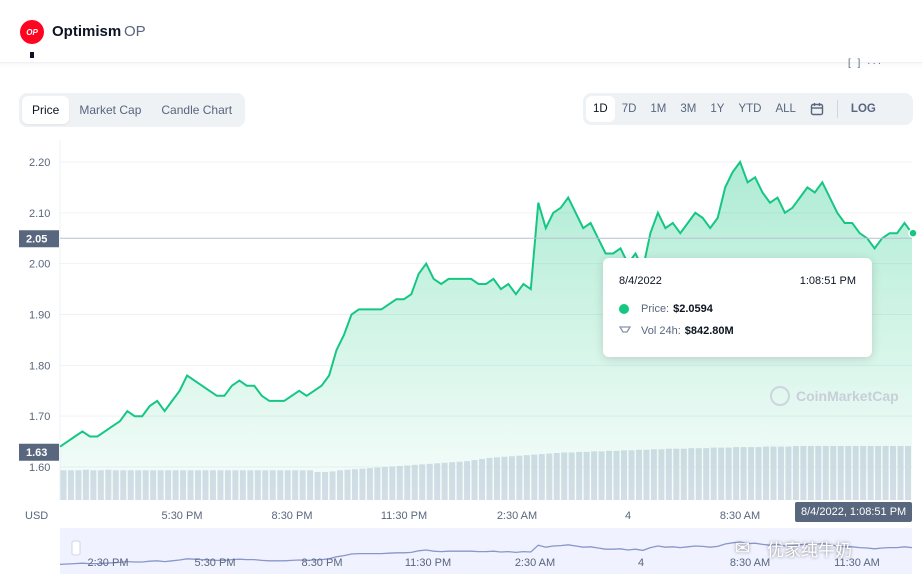  Describe the element at coordinates (39, 366) in the screenshot. I see `y-tick-label: 1.80` at that location.